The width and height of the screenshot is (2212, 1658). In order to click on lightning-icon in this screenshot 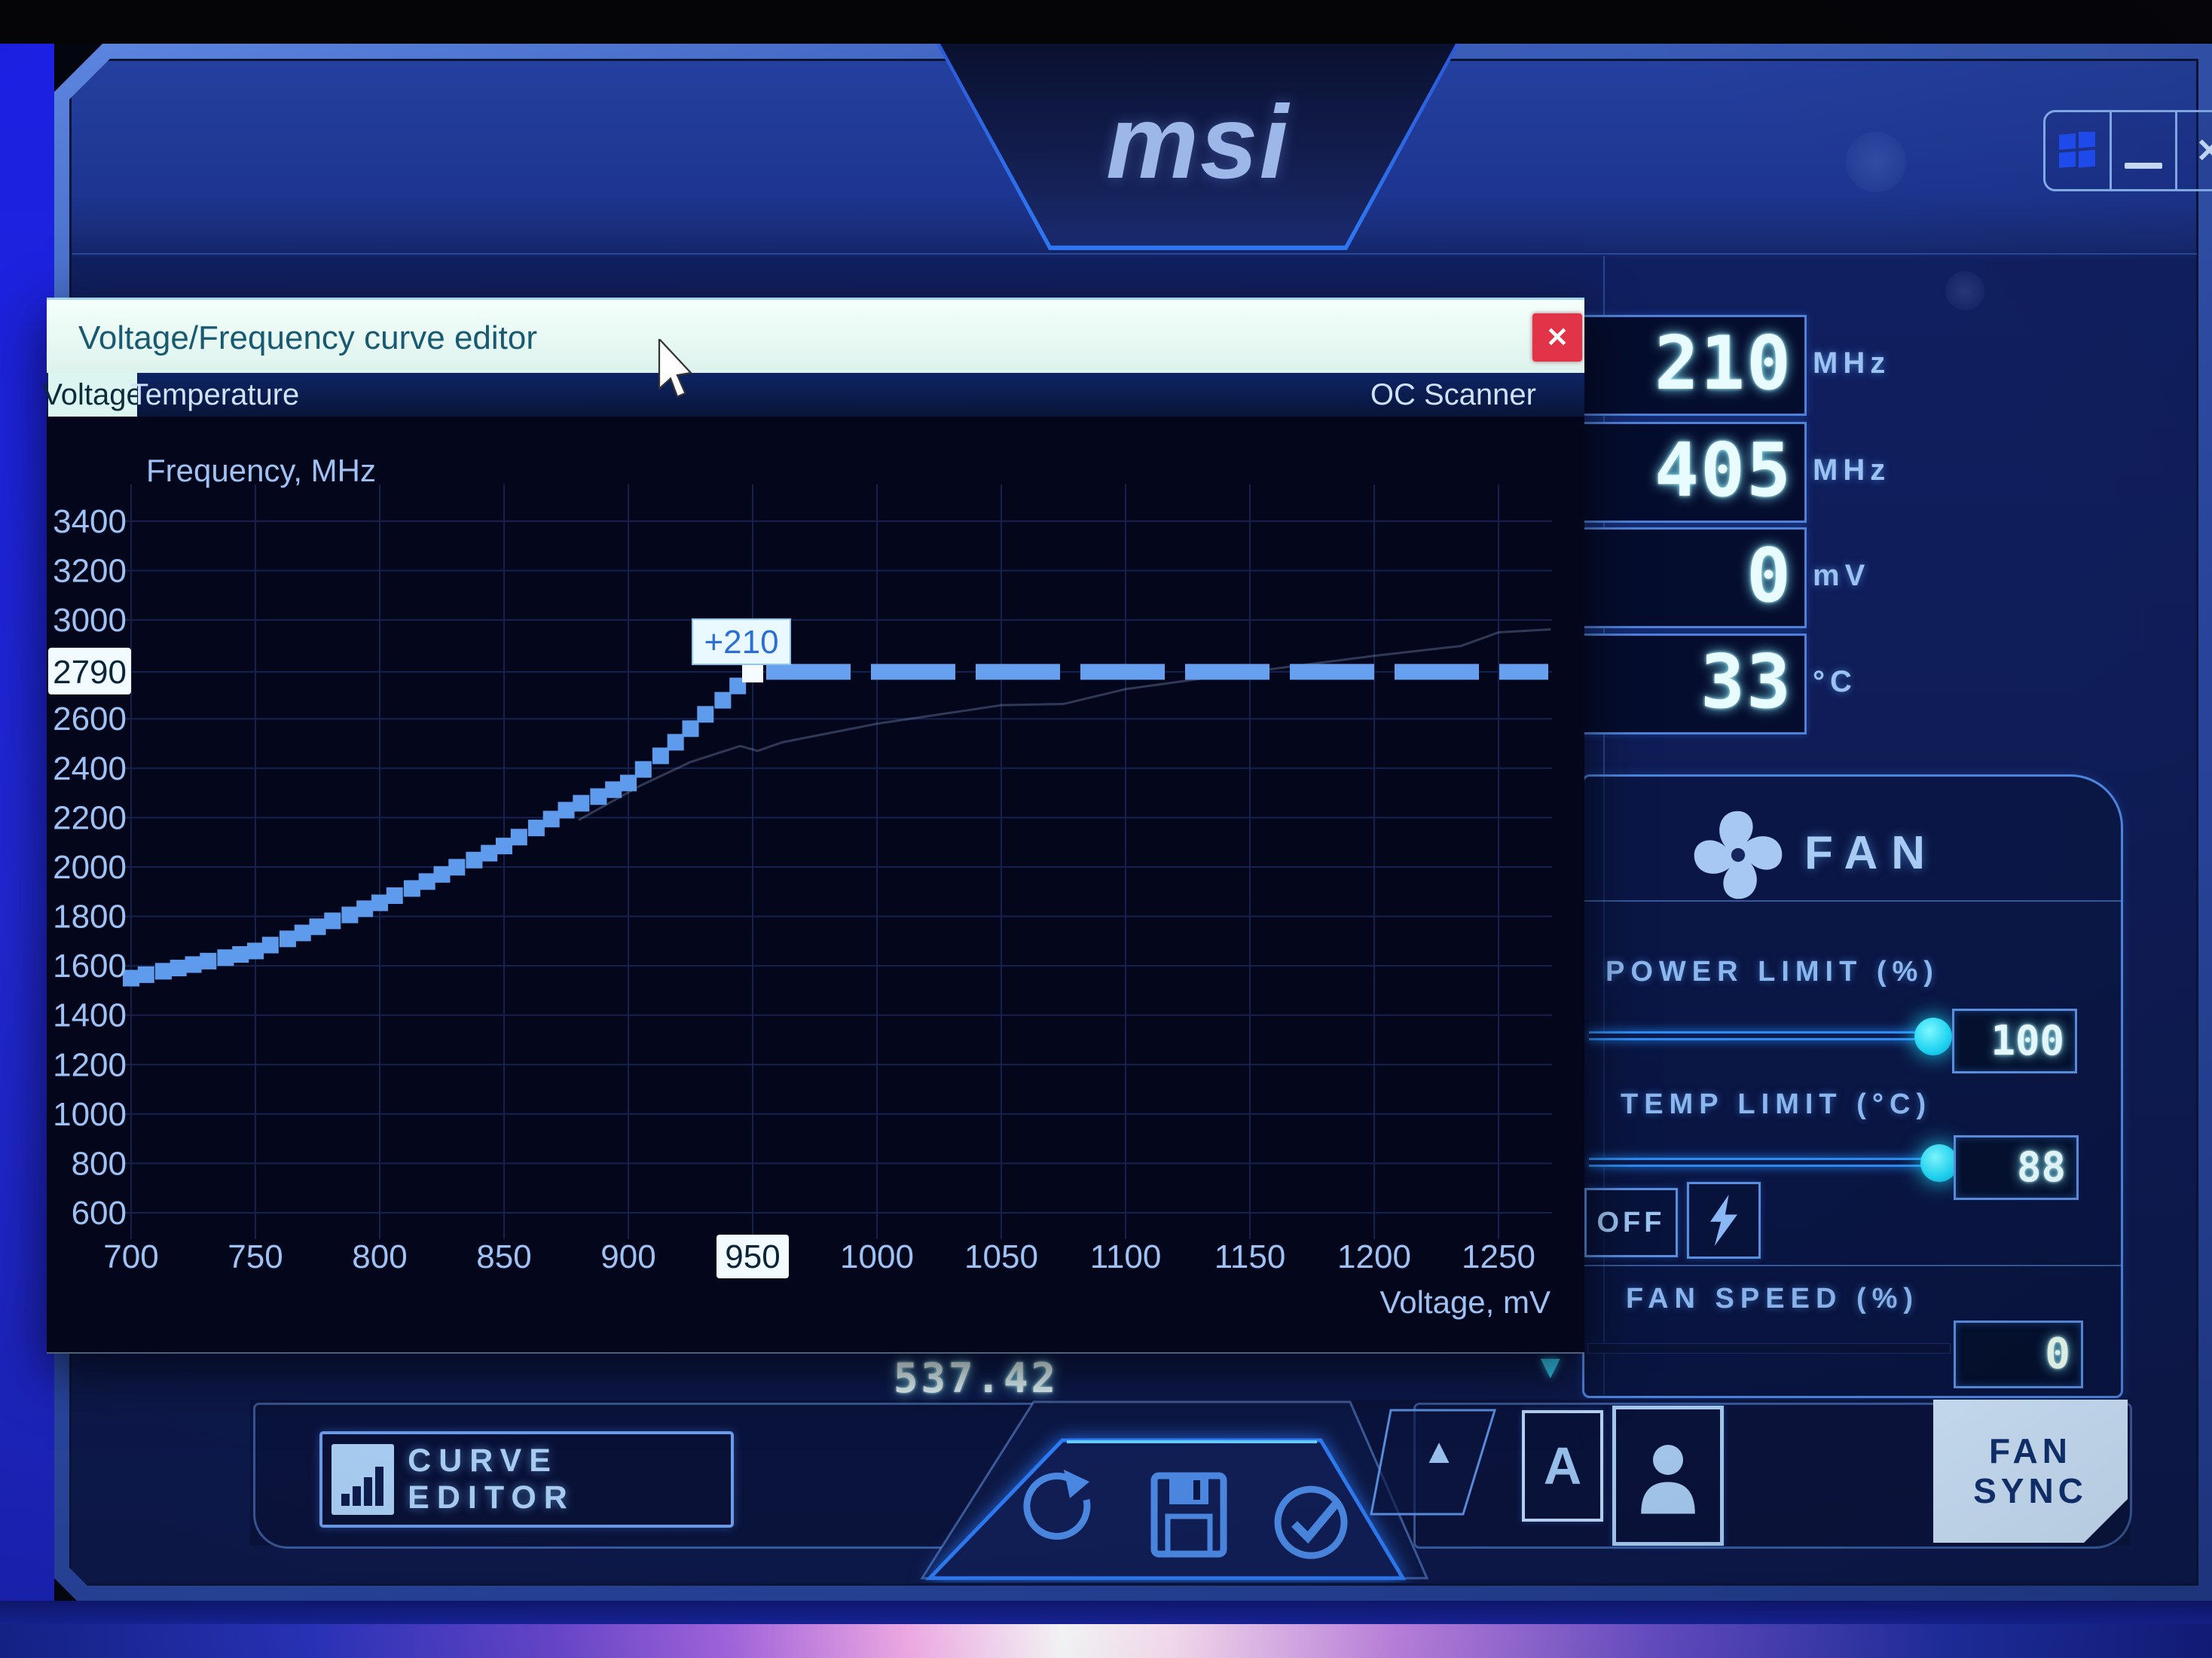, I will do `click(1723, 1220)`.